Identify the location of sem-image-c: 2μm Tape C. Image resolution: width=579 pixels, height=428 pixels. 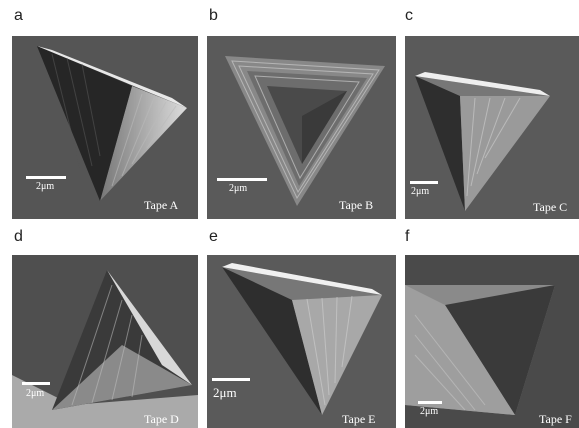
(492, 127).